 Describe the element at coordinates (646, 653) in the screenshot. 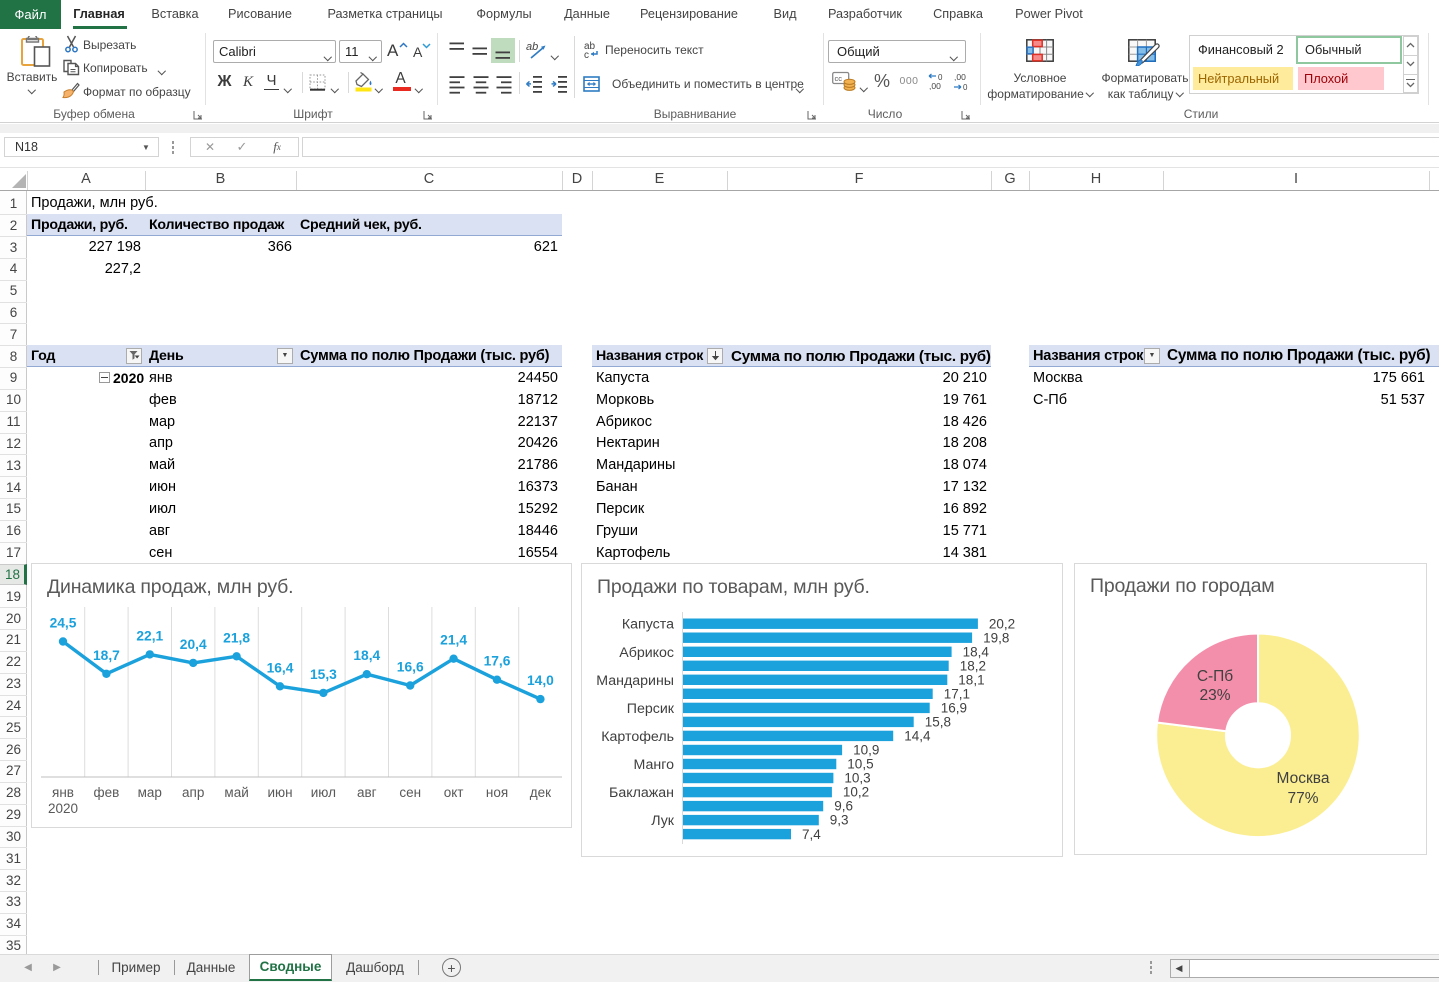

I see `svg-text: Абрикос` at that location.